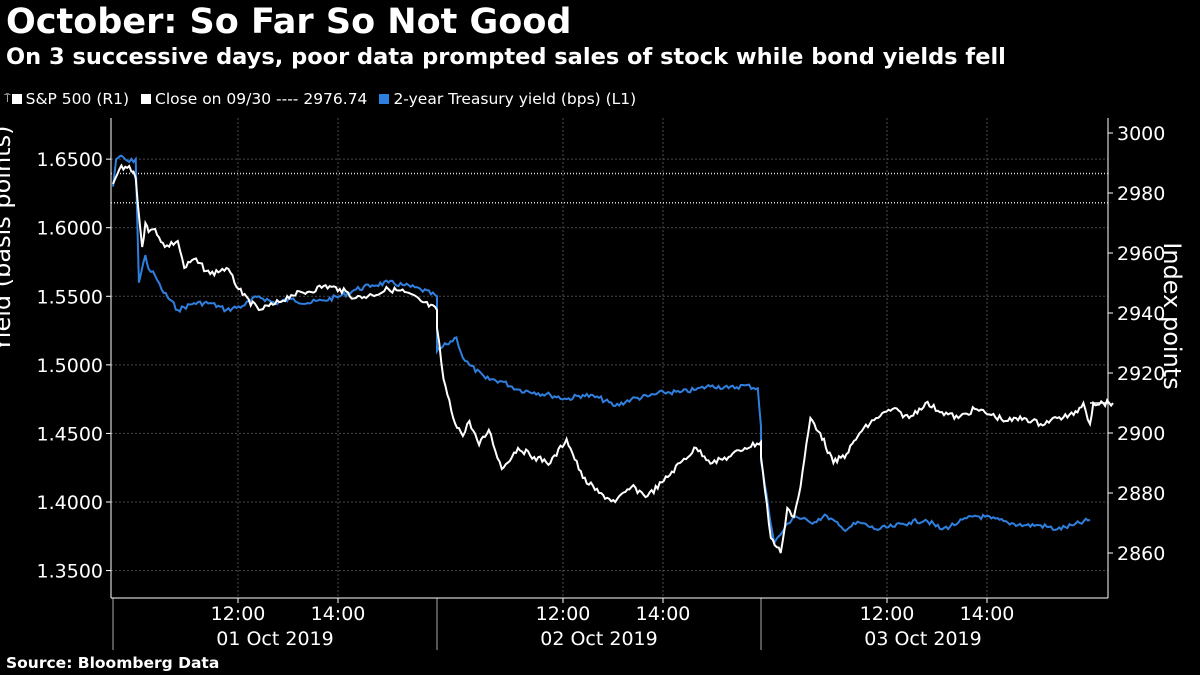  What do you see at coordinates (70, 160) in the screenshot?
I see `tick-label-left: 1.6500` at bounding box center [70, 160].